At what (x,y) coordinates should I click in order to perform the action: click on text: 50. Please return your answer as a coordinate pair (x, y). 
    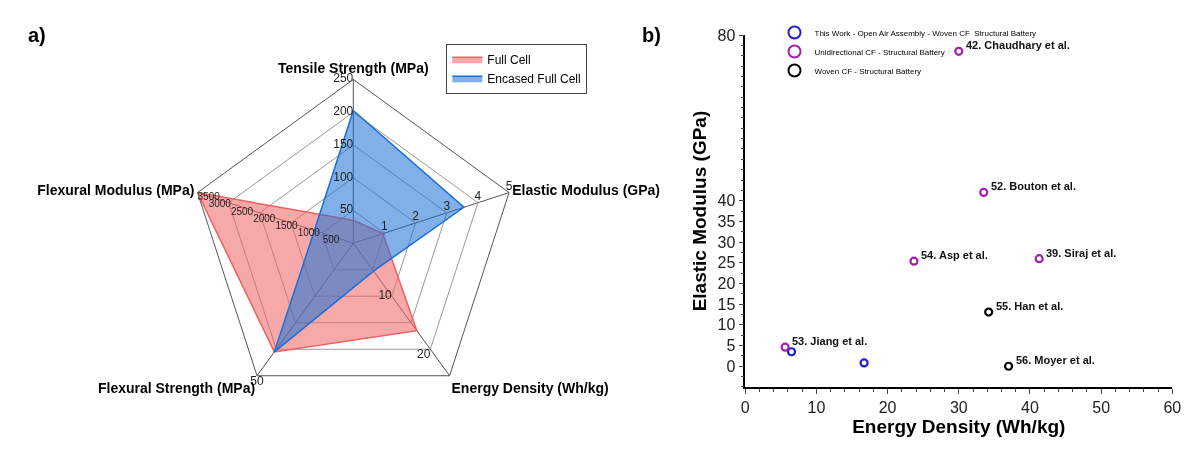
    Looking at the image, I should click on (346, 209).